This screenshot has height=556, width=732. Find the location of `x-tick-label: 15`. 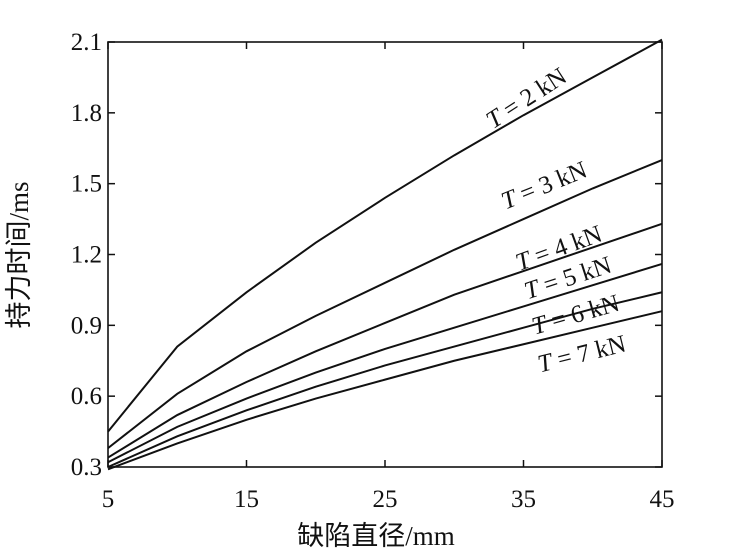

x-tick-label: 15 is located at coordinates (246, 499).